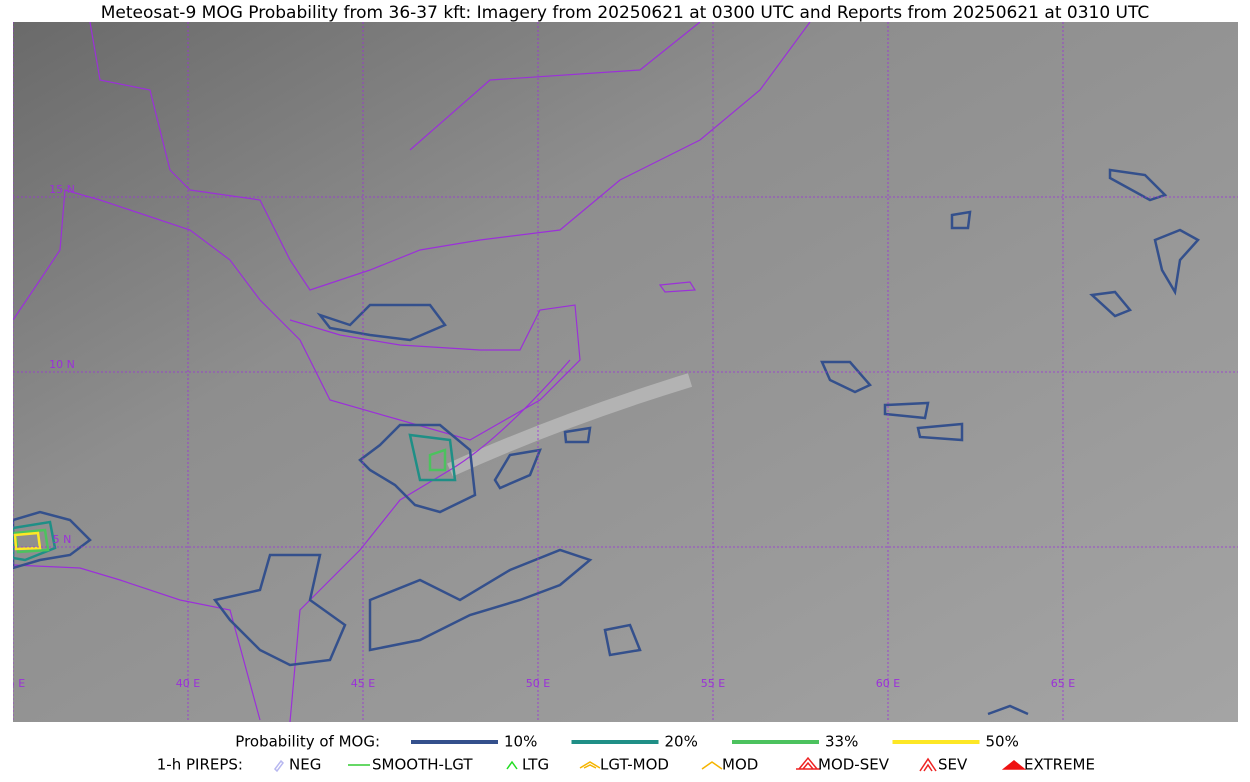  Describe the element at coordinates (713, 683) in the screenshot. I see `lon-label: 55 E` at that location.